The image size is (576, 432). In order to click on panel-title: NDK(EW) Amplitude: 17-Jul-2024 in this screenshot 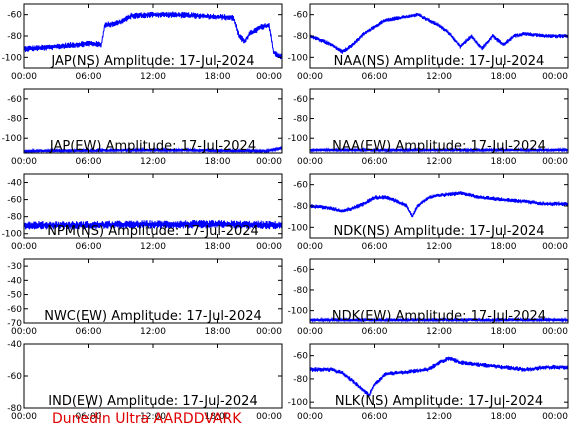, I will do `click(439, 316)`.